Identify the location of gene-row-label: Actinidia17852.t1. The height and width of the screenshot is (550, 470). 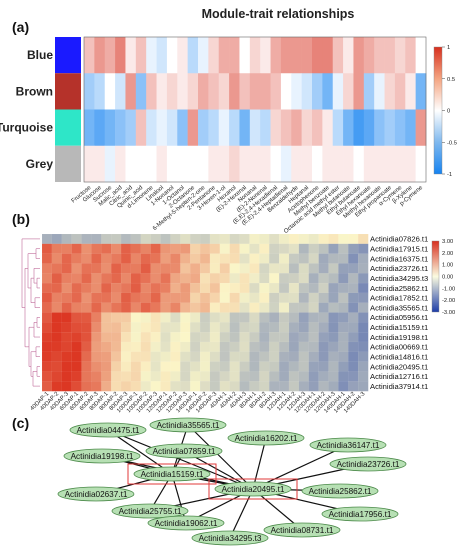
(399, 298).